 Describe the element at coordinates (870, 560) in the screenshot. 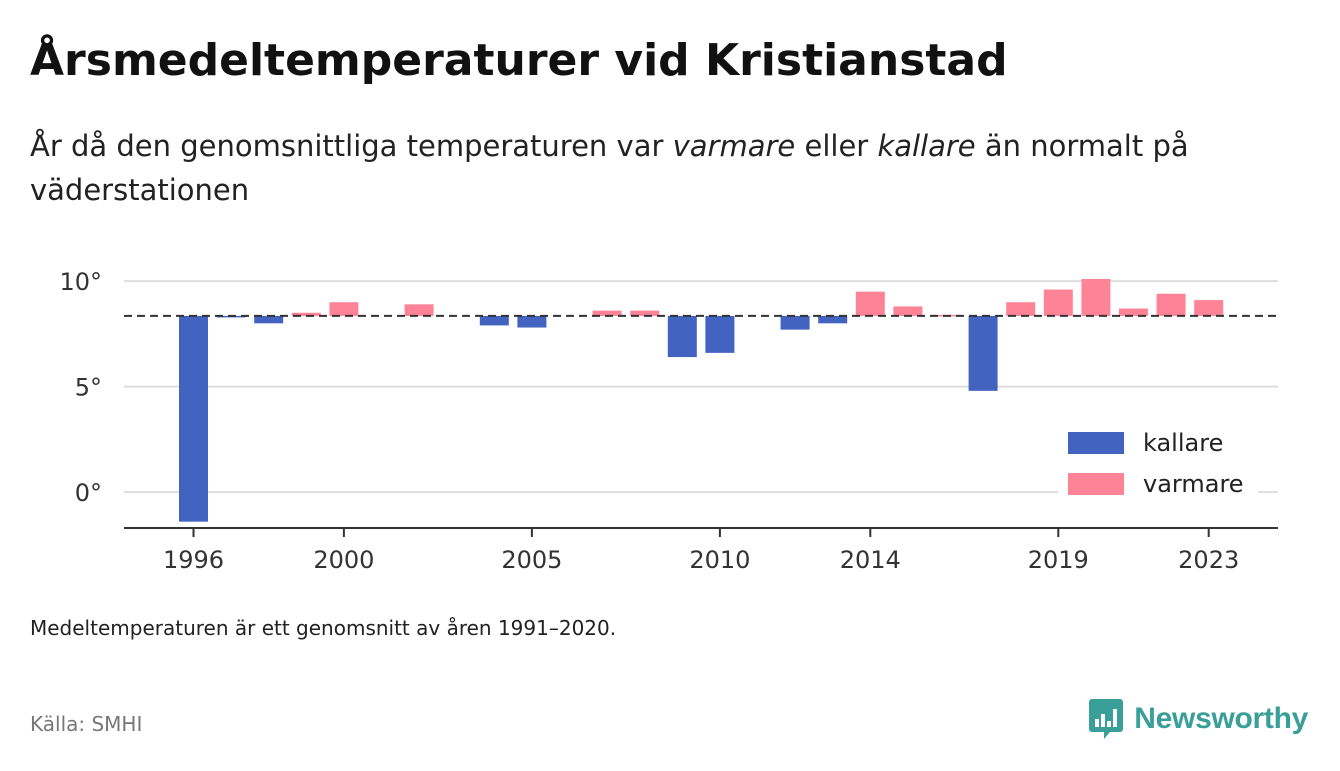

I see `x-tick-label: 2014` at that location.